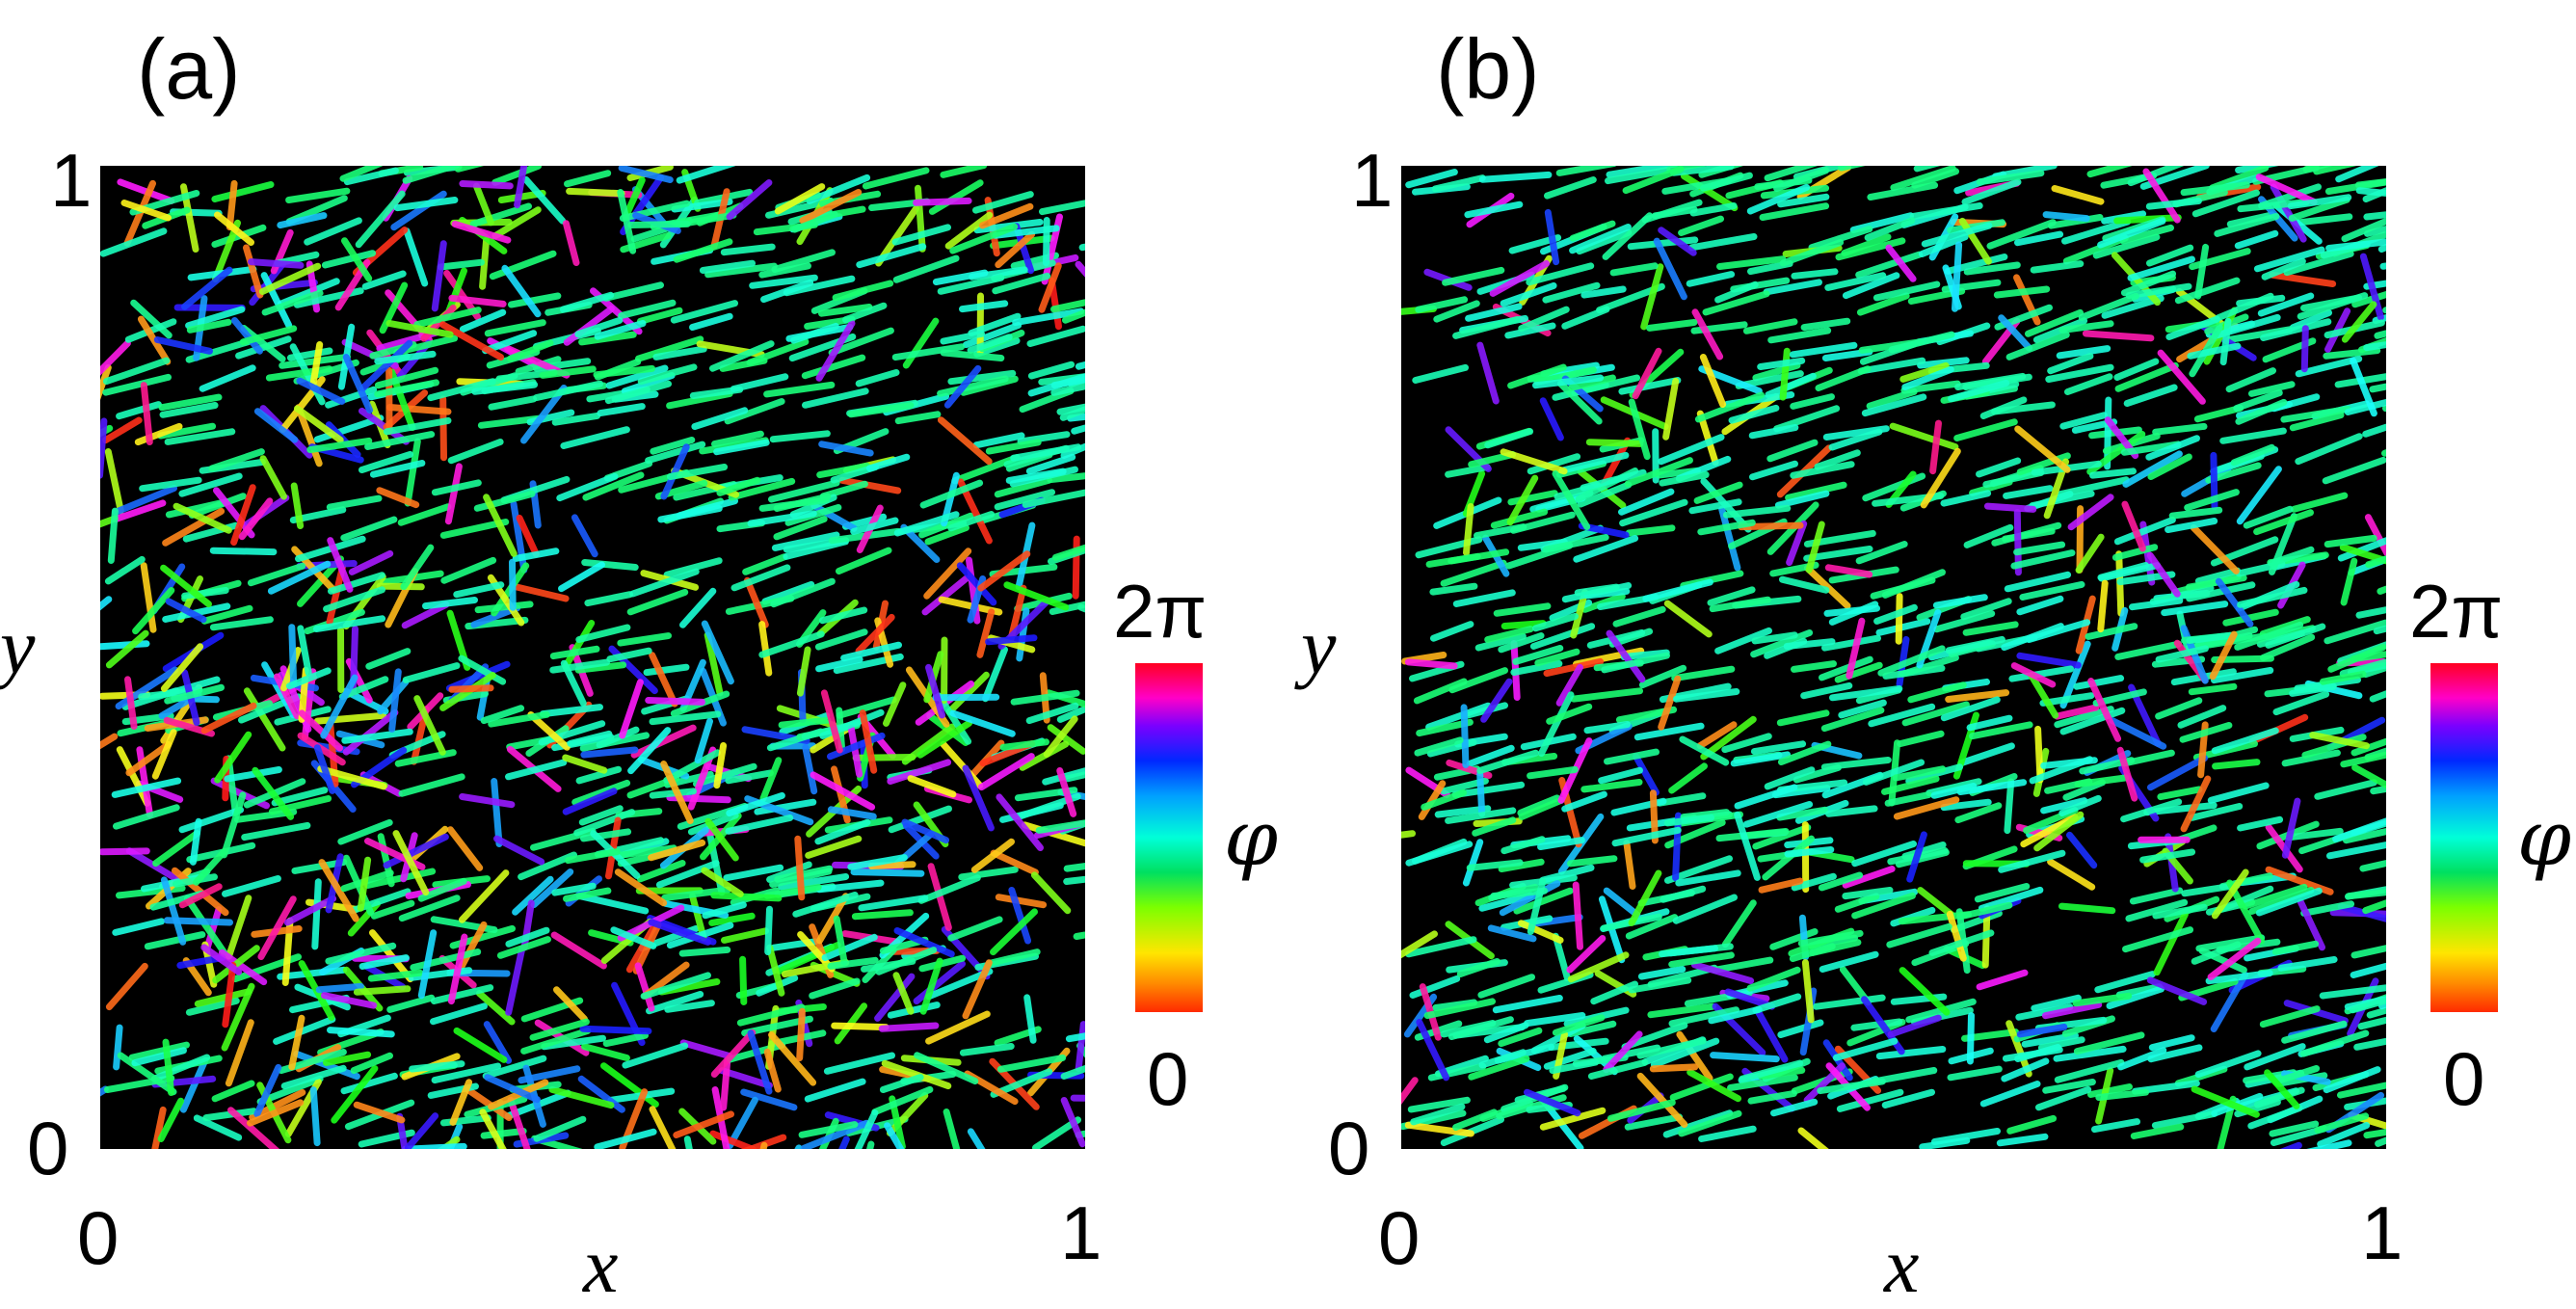 Image resolution: width=2576 pixels, height=1309 pixels. I want to click on colorbar-top-label: 2π, so click(2456, 611).